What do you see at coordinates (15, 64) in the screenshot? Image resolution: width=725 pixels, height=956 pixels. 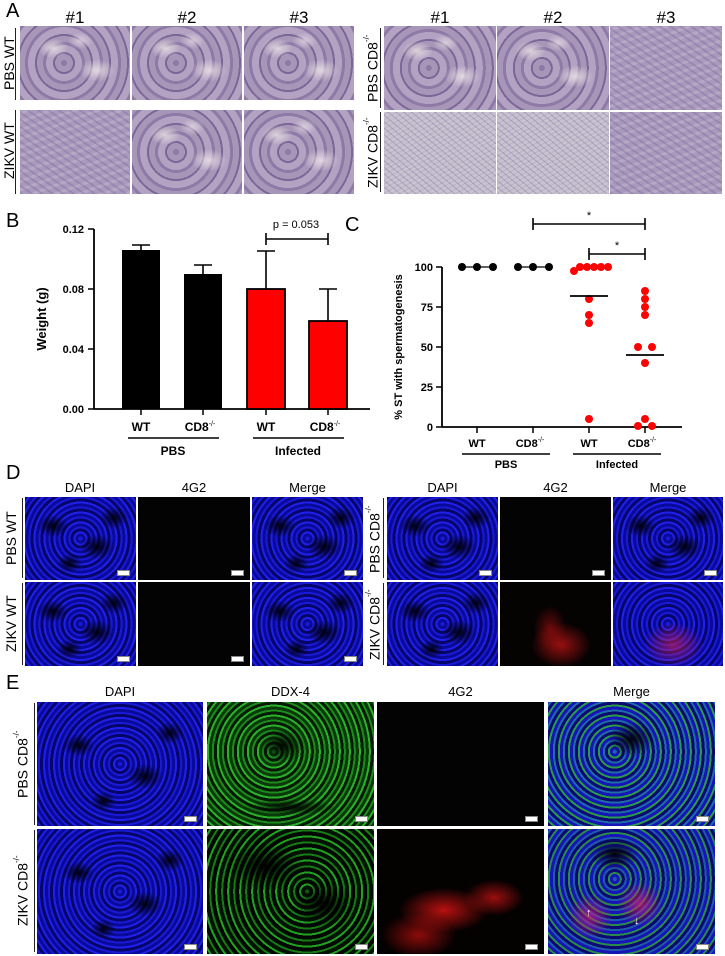 I see `panel-a-left-row-1-bar` at bounding box center [15, 64].